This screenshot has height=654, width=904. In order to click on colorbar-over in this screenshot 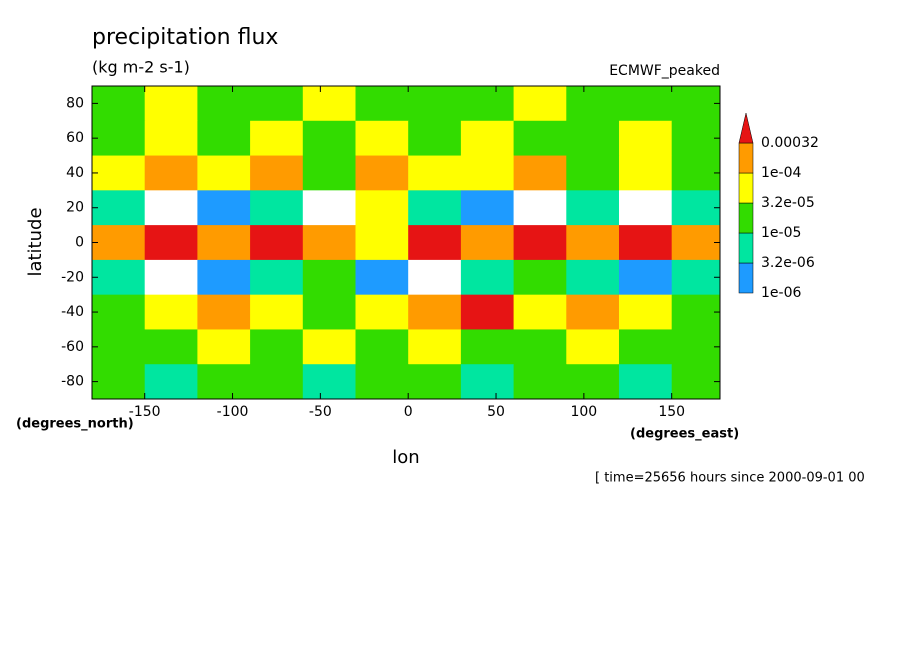, I will do `click(746, 128)`.